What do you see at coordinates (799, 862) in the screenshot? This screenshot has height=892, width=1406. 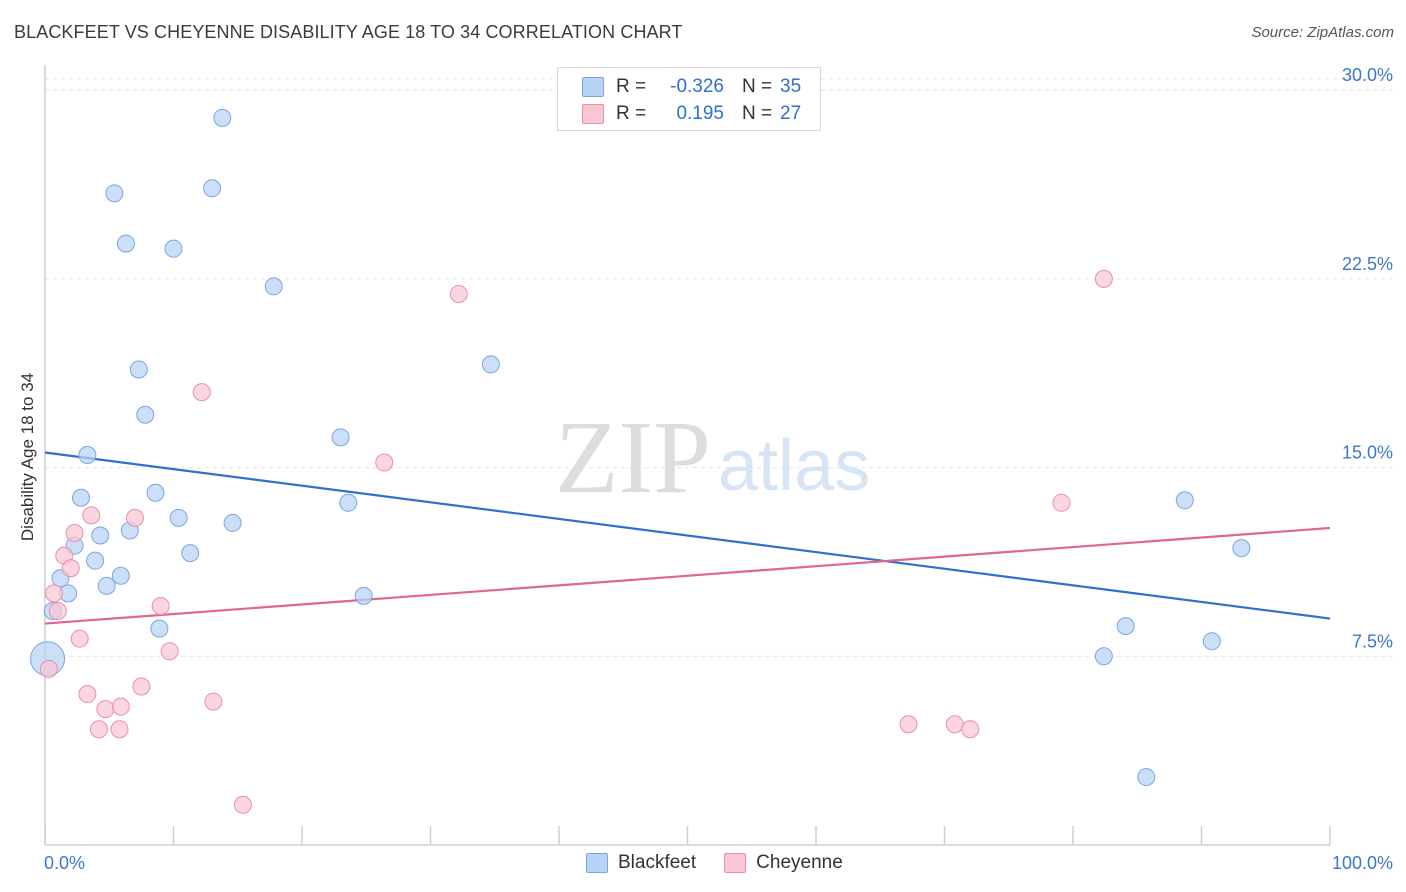 I see `legend-label: Cheyenne` at bounding box center [799, 862].